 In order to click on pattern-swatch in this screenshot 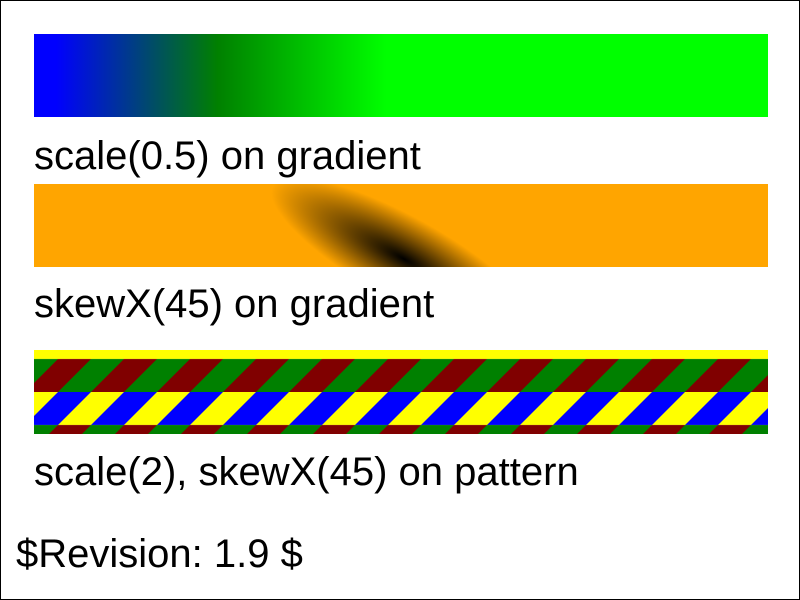, I will do `click(401, 392)`.